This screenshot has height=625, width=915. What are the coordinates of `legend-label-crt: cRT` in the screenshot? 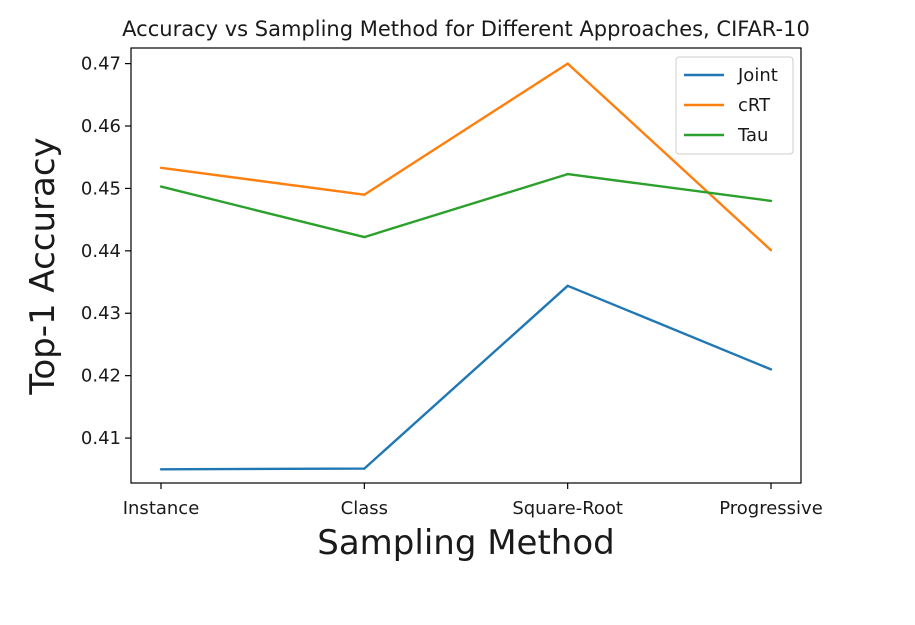 It's located at (754, 105).